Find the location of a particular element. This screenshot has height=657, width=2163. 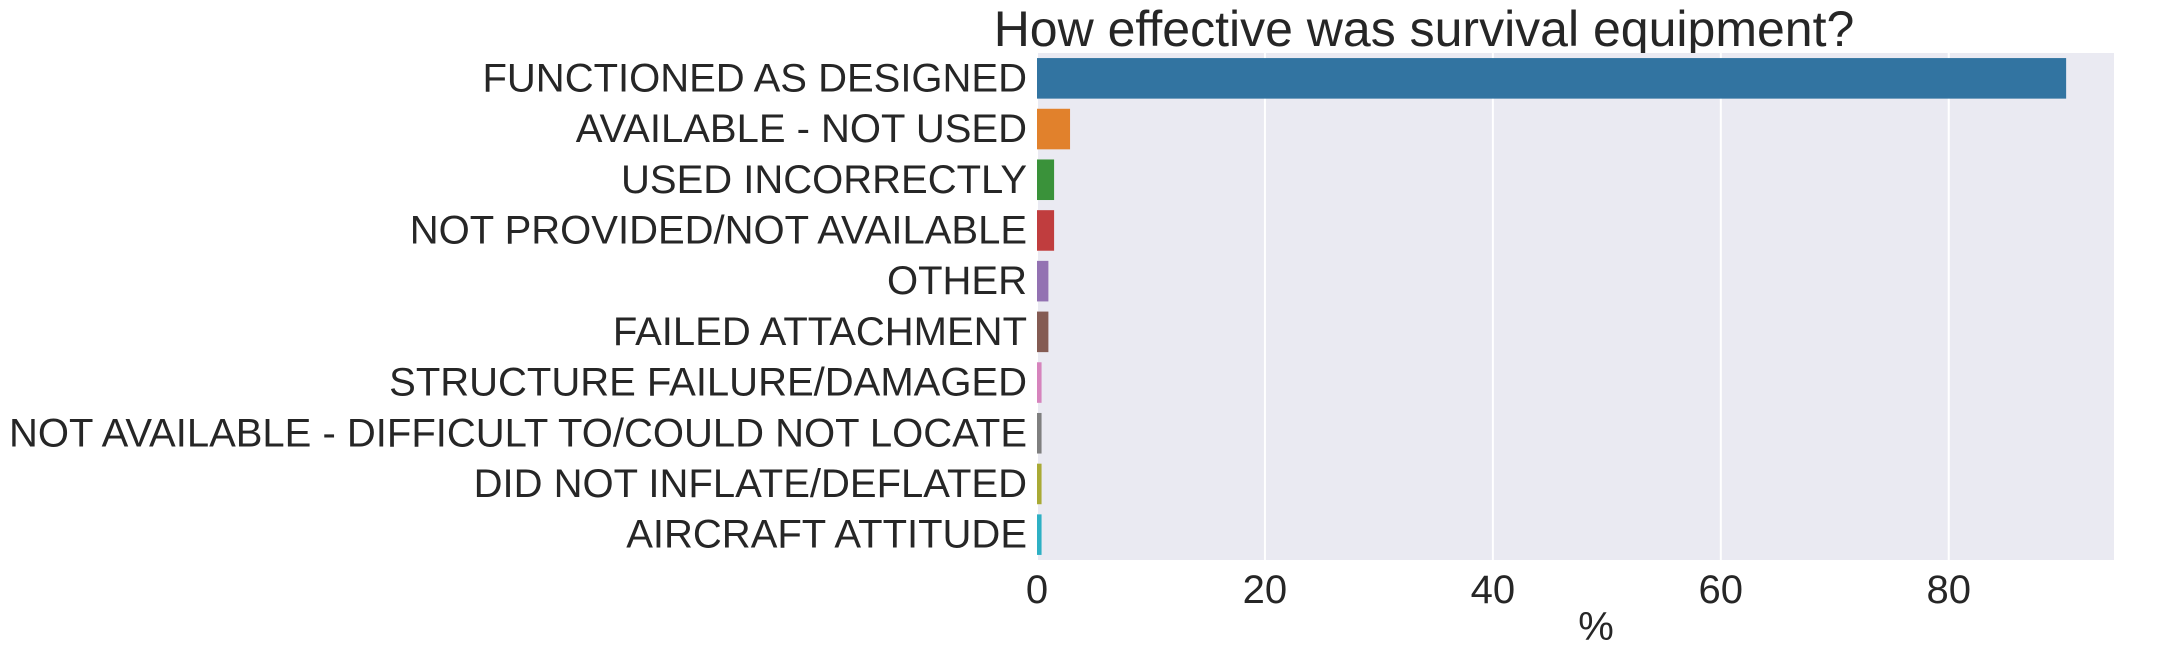

x-tick-label: 80 is located at coordinates (1948, 590).